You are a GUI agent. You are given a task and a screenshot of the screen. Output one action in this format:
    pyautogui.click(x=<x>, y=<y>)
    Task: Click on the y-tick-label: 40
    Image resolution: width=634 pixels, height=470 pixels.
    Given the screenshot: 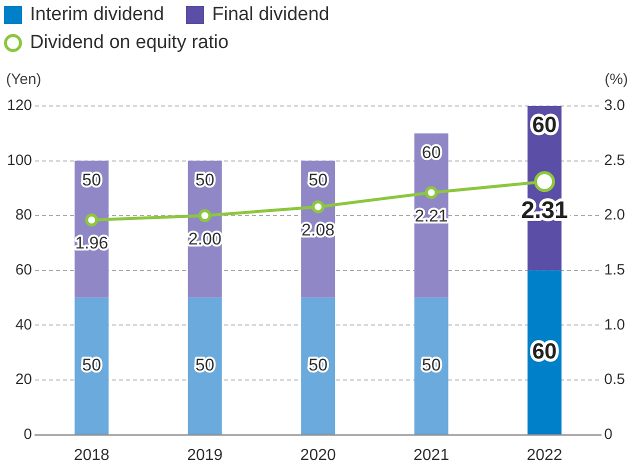 What is the action you would take?
    pyautogui.click(x=23, y=325)
    